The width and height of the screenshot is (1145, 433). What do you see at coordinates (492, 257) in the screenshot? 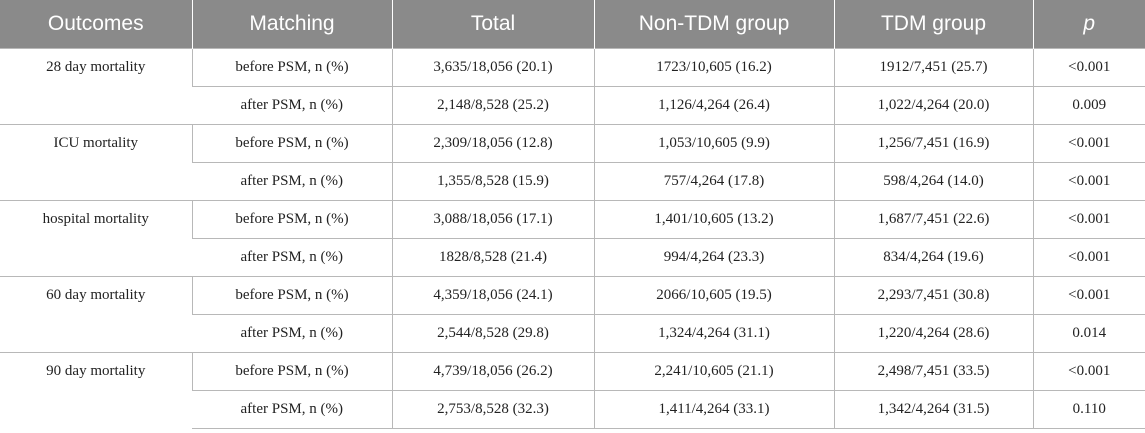
I see `total-cell: 1828/8,528 (21.4)` at bounding box center [492, 257].